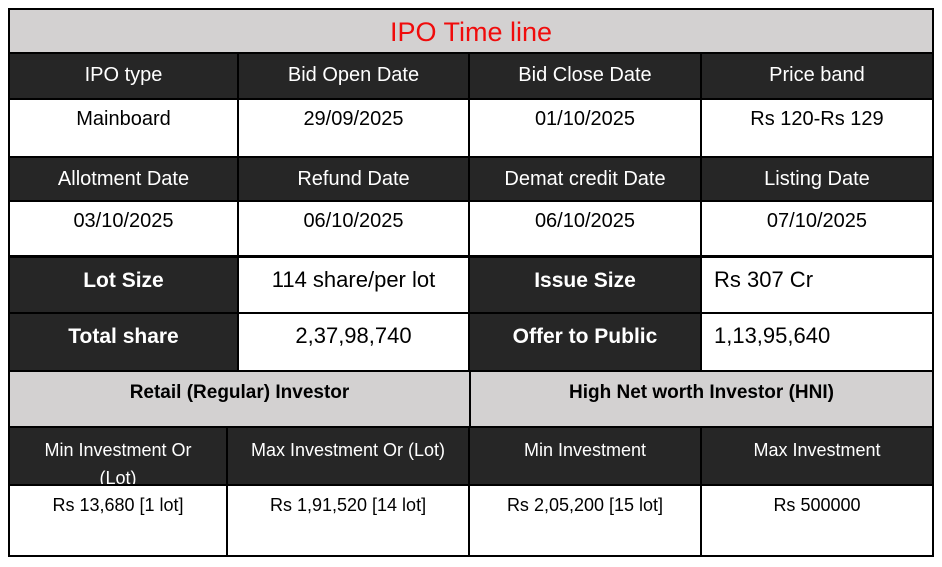  I want to click on total-share-value: 2,37,98,740, so click(354, 342).